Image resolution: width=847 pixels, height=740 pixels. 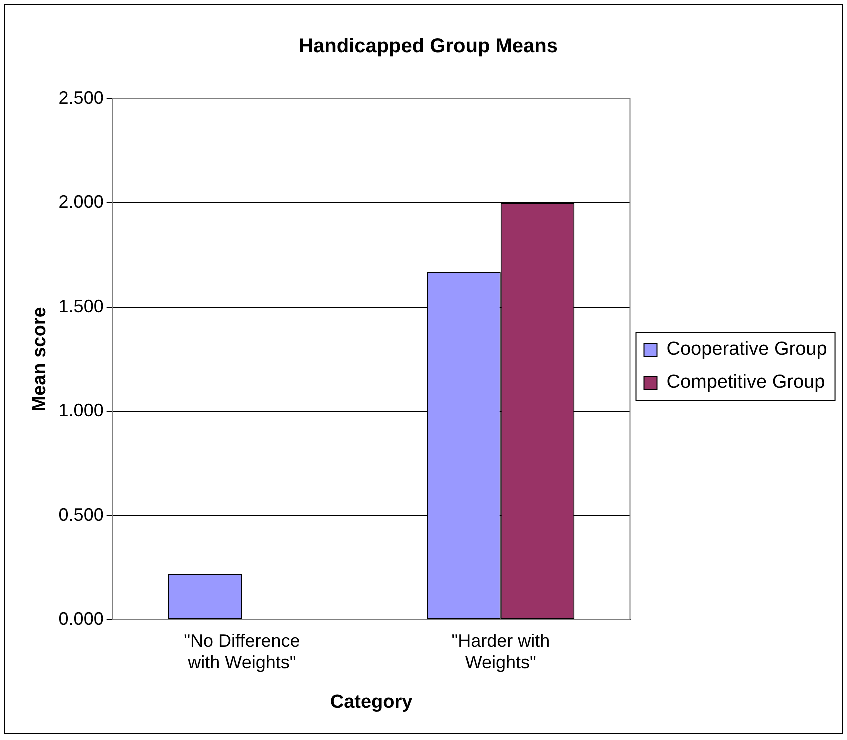 What do you see at coordinates (40, 359) in the screenshot?
I see `y-axis-title: Mean score` at bounding box center [40, 359].